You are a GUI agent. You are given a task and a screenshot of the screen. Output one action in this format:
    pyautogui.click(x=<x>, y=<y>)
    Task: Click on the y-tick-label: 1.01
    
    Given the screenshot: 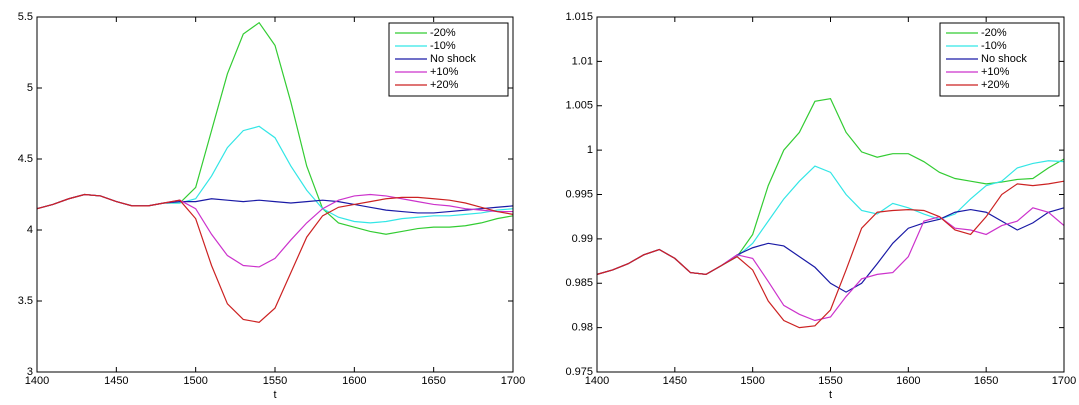 What is the action you would take?
    pyautogui.click(x=582, y=61)
    